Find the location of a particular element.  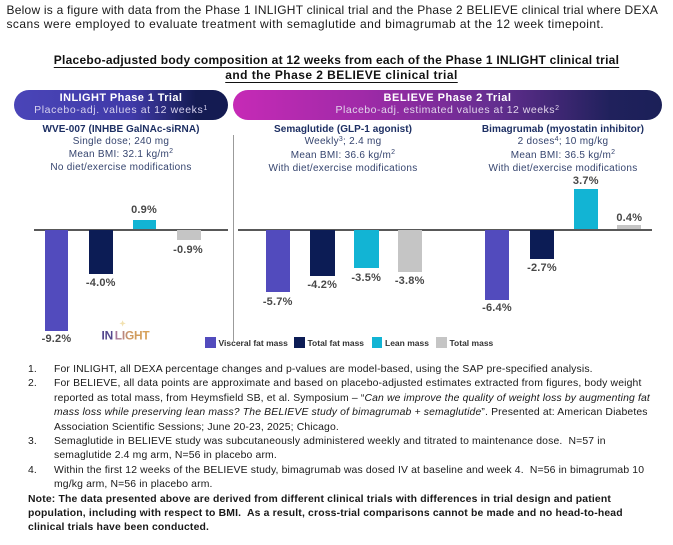

svg-text: IN is located at coordinates (108, 334).